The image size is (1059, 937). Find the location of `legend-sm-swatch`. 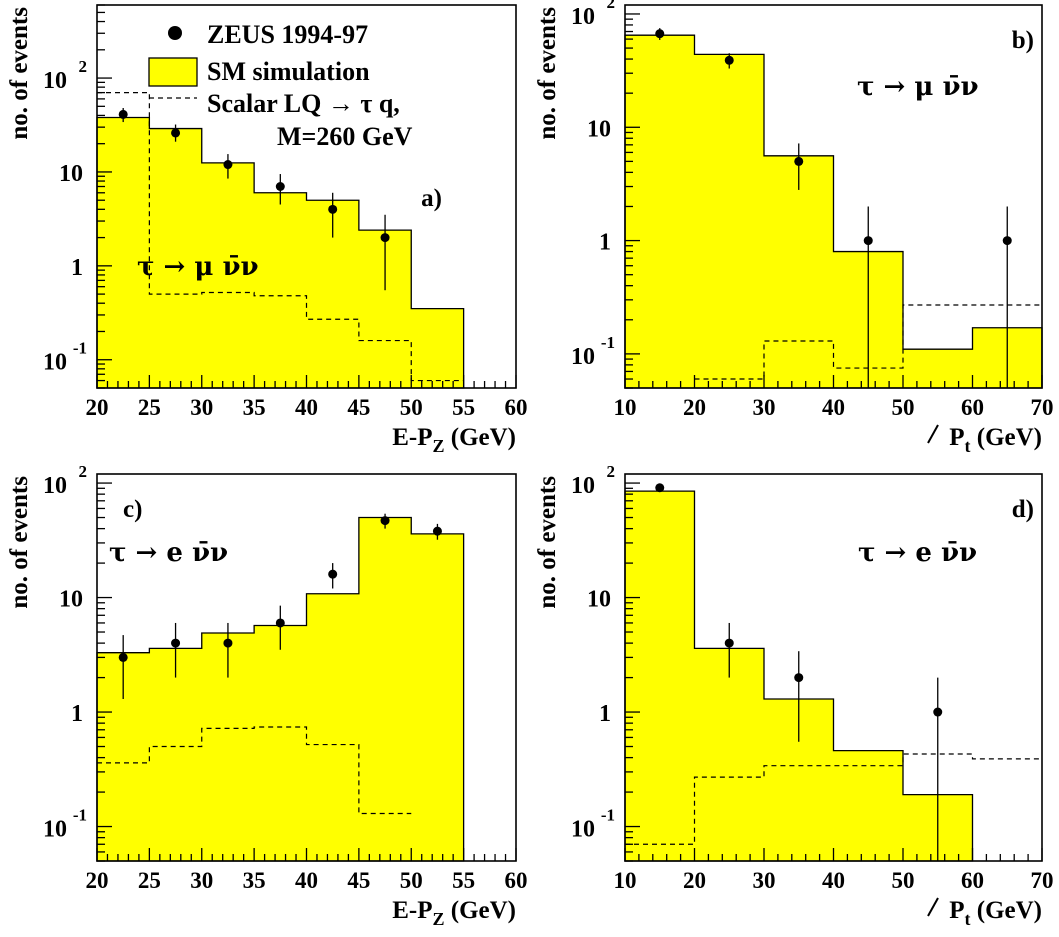

legend-sm-swatch is located at coordinates (173, 72).